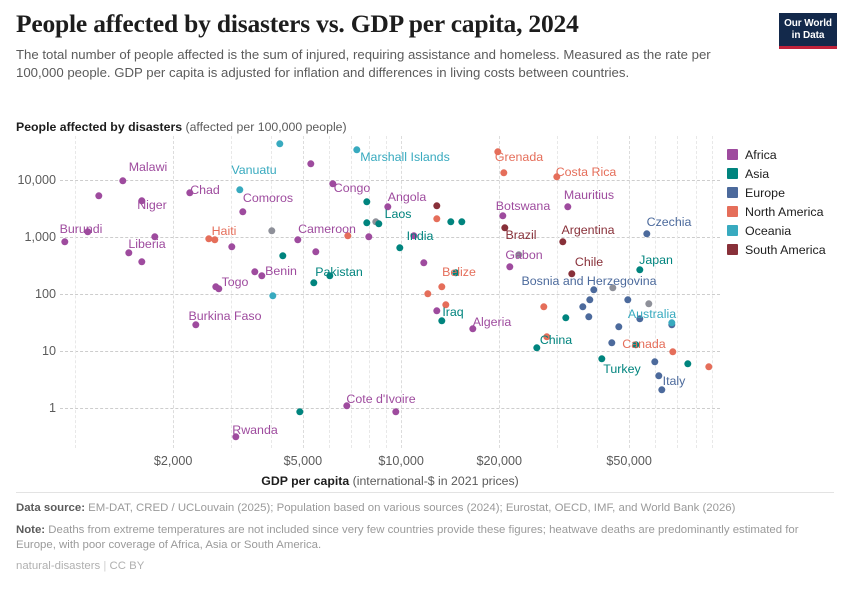  I want to click on scatter-point-marshall-islands, so click(357, 150).